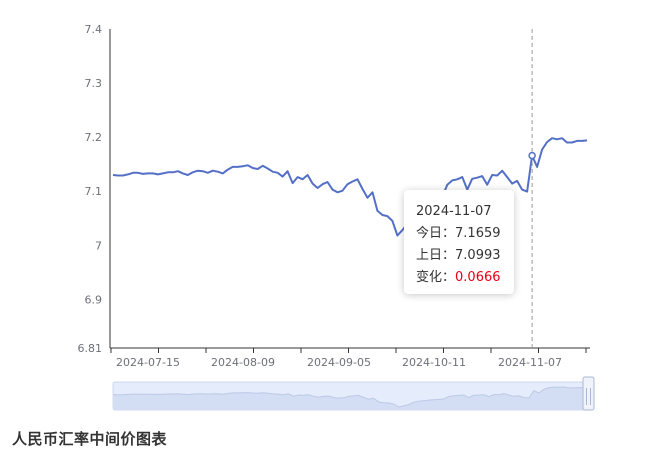  What do you see at coordinates (90, 348) in the screenshot?
I see `y-tick-label: 6.81` at bounding box center [90, 348].